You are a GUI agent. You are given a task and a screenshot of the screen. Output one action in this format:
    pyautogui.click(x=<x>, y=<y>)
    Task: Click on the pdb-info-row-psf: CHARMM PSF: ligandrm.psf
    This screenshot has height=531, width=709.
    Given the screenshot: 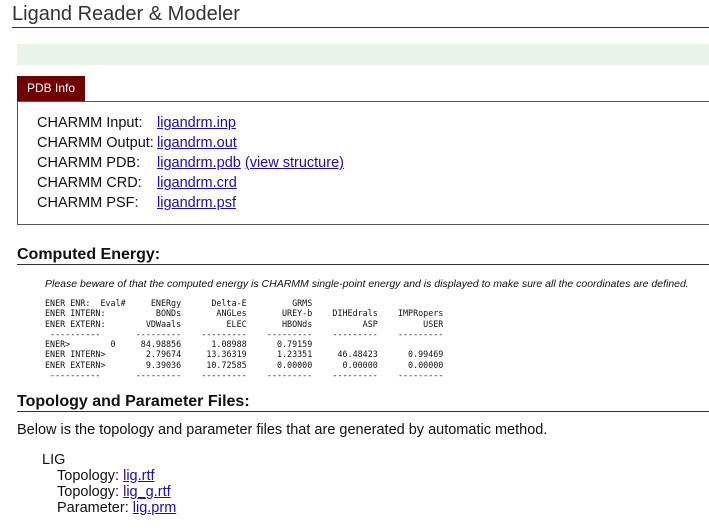 What is the action you would take?
    pyautogui.click(x=136, y=203)
    